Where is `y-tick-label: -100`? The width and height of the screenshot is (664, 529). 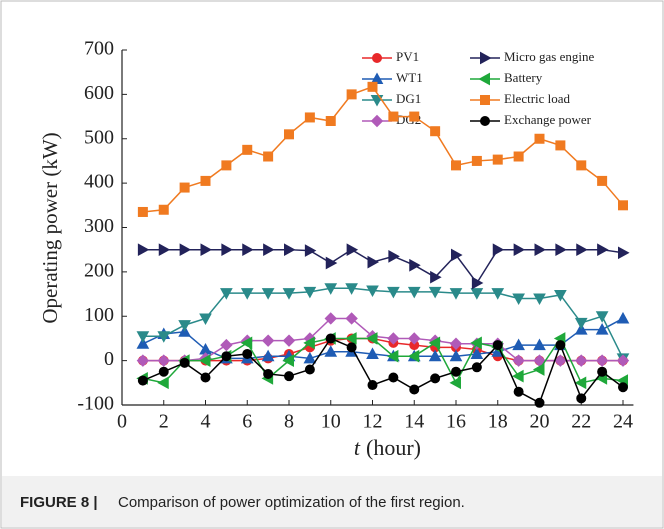 y-tick-label: -100 is located at coordinates (95, 404).